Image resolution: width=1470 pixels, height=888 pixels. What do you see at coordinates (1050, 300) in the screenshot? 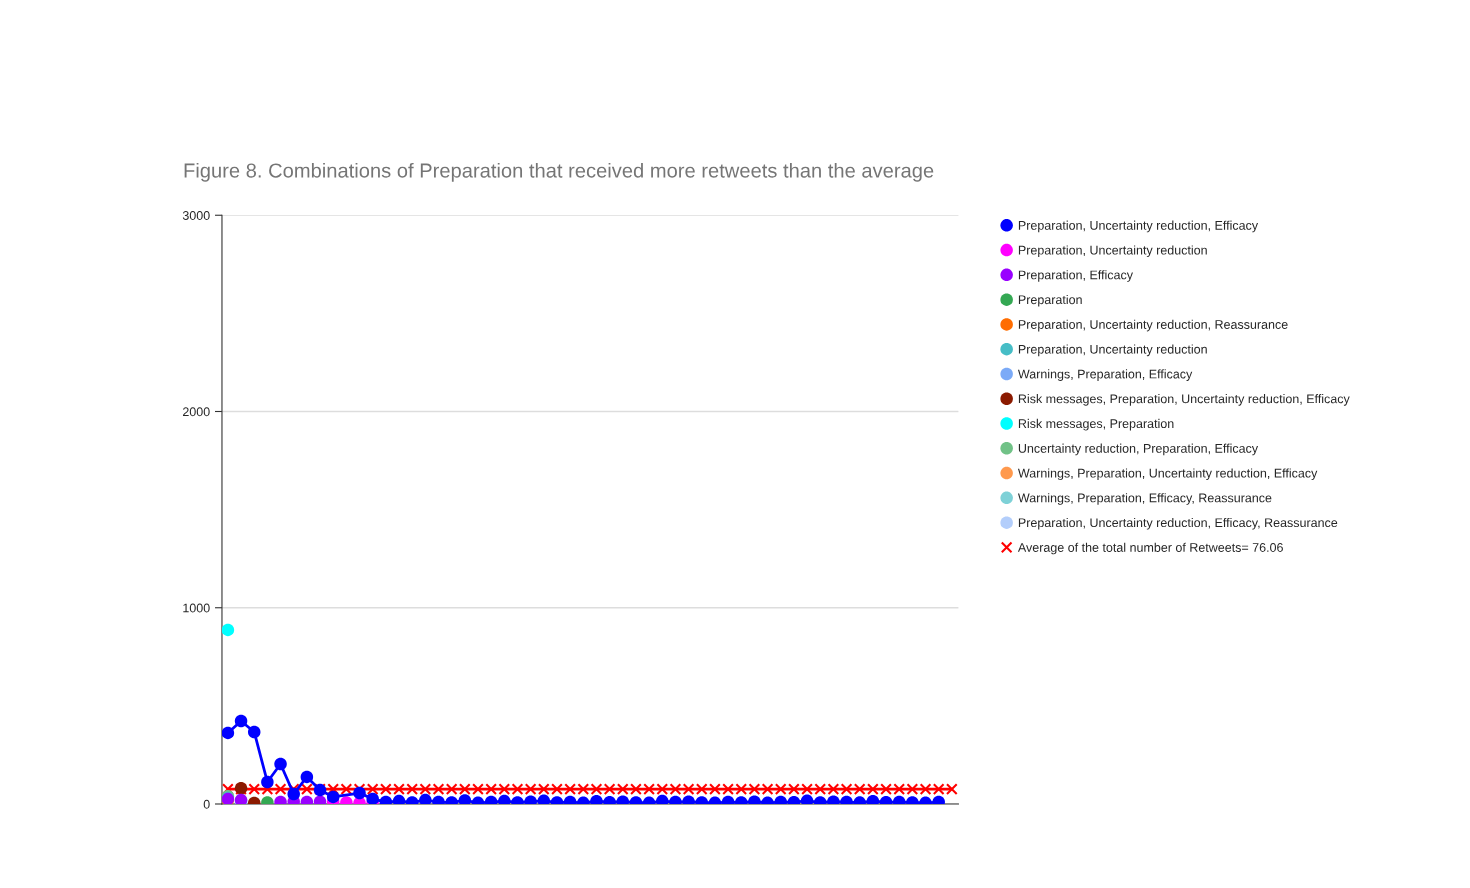
I see `legend-label: Preparation` at bounding box center [1050, 300].